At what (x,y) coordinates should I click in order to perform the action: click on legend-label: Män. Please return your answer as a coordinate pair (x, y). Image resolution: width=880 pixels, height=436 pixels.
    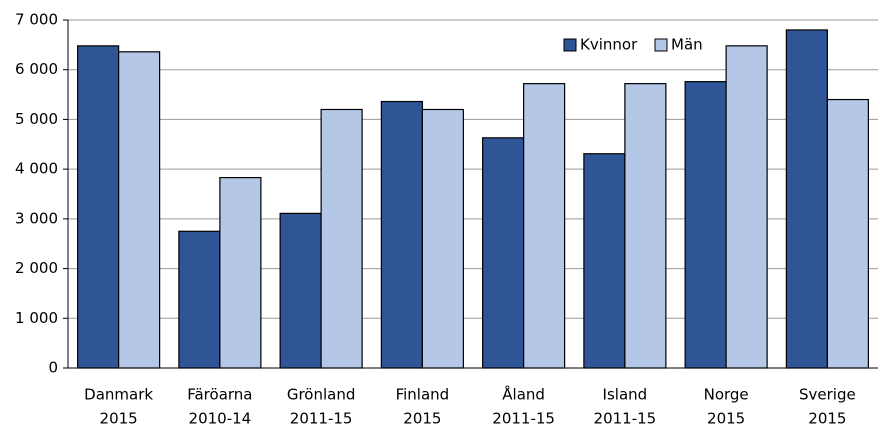
    Looking at the image, I should click on (687, 45).